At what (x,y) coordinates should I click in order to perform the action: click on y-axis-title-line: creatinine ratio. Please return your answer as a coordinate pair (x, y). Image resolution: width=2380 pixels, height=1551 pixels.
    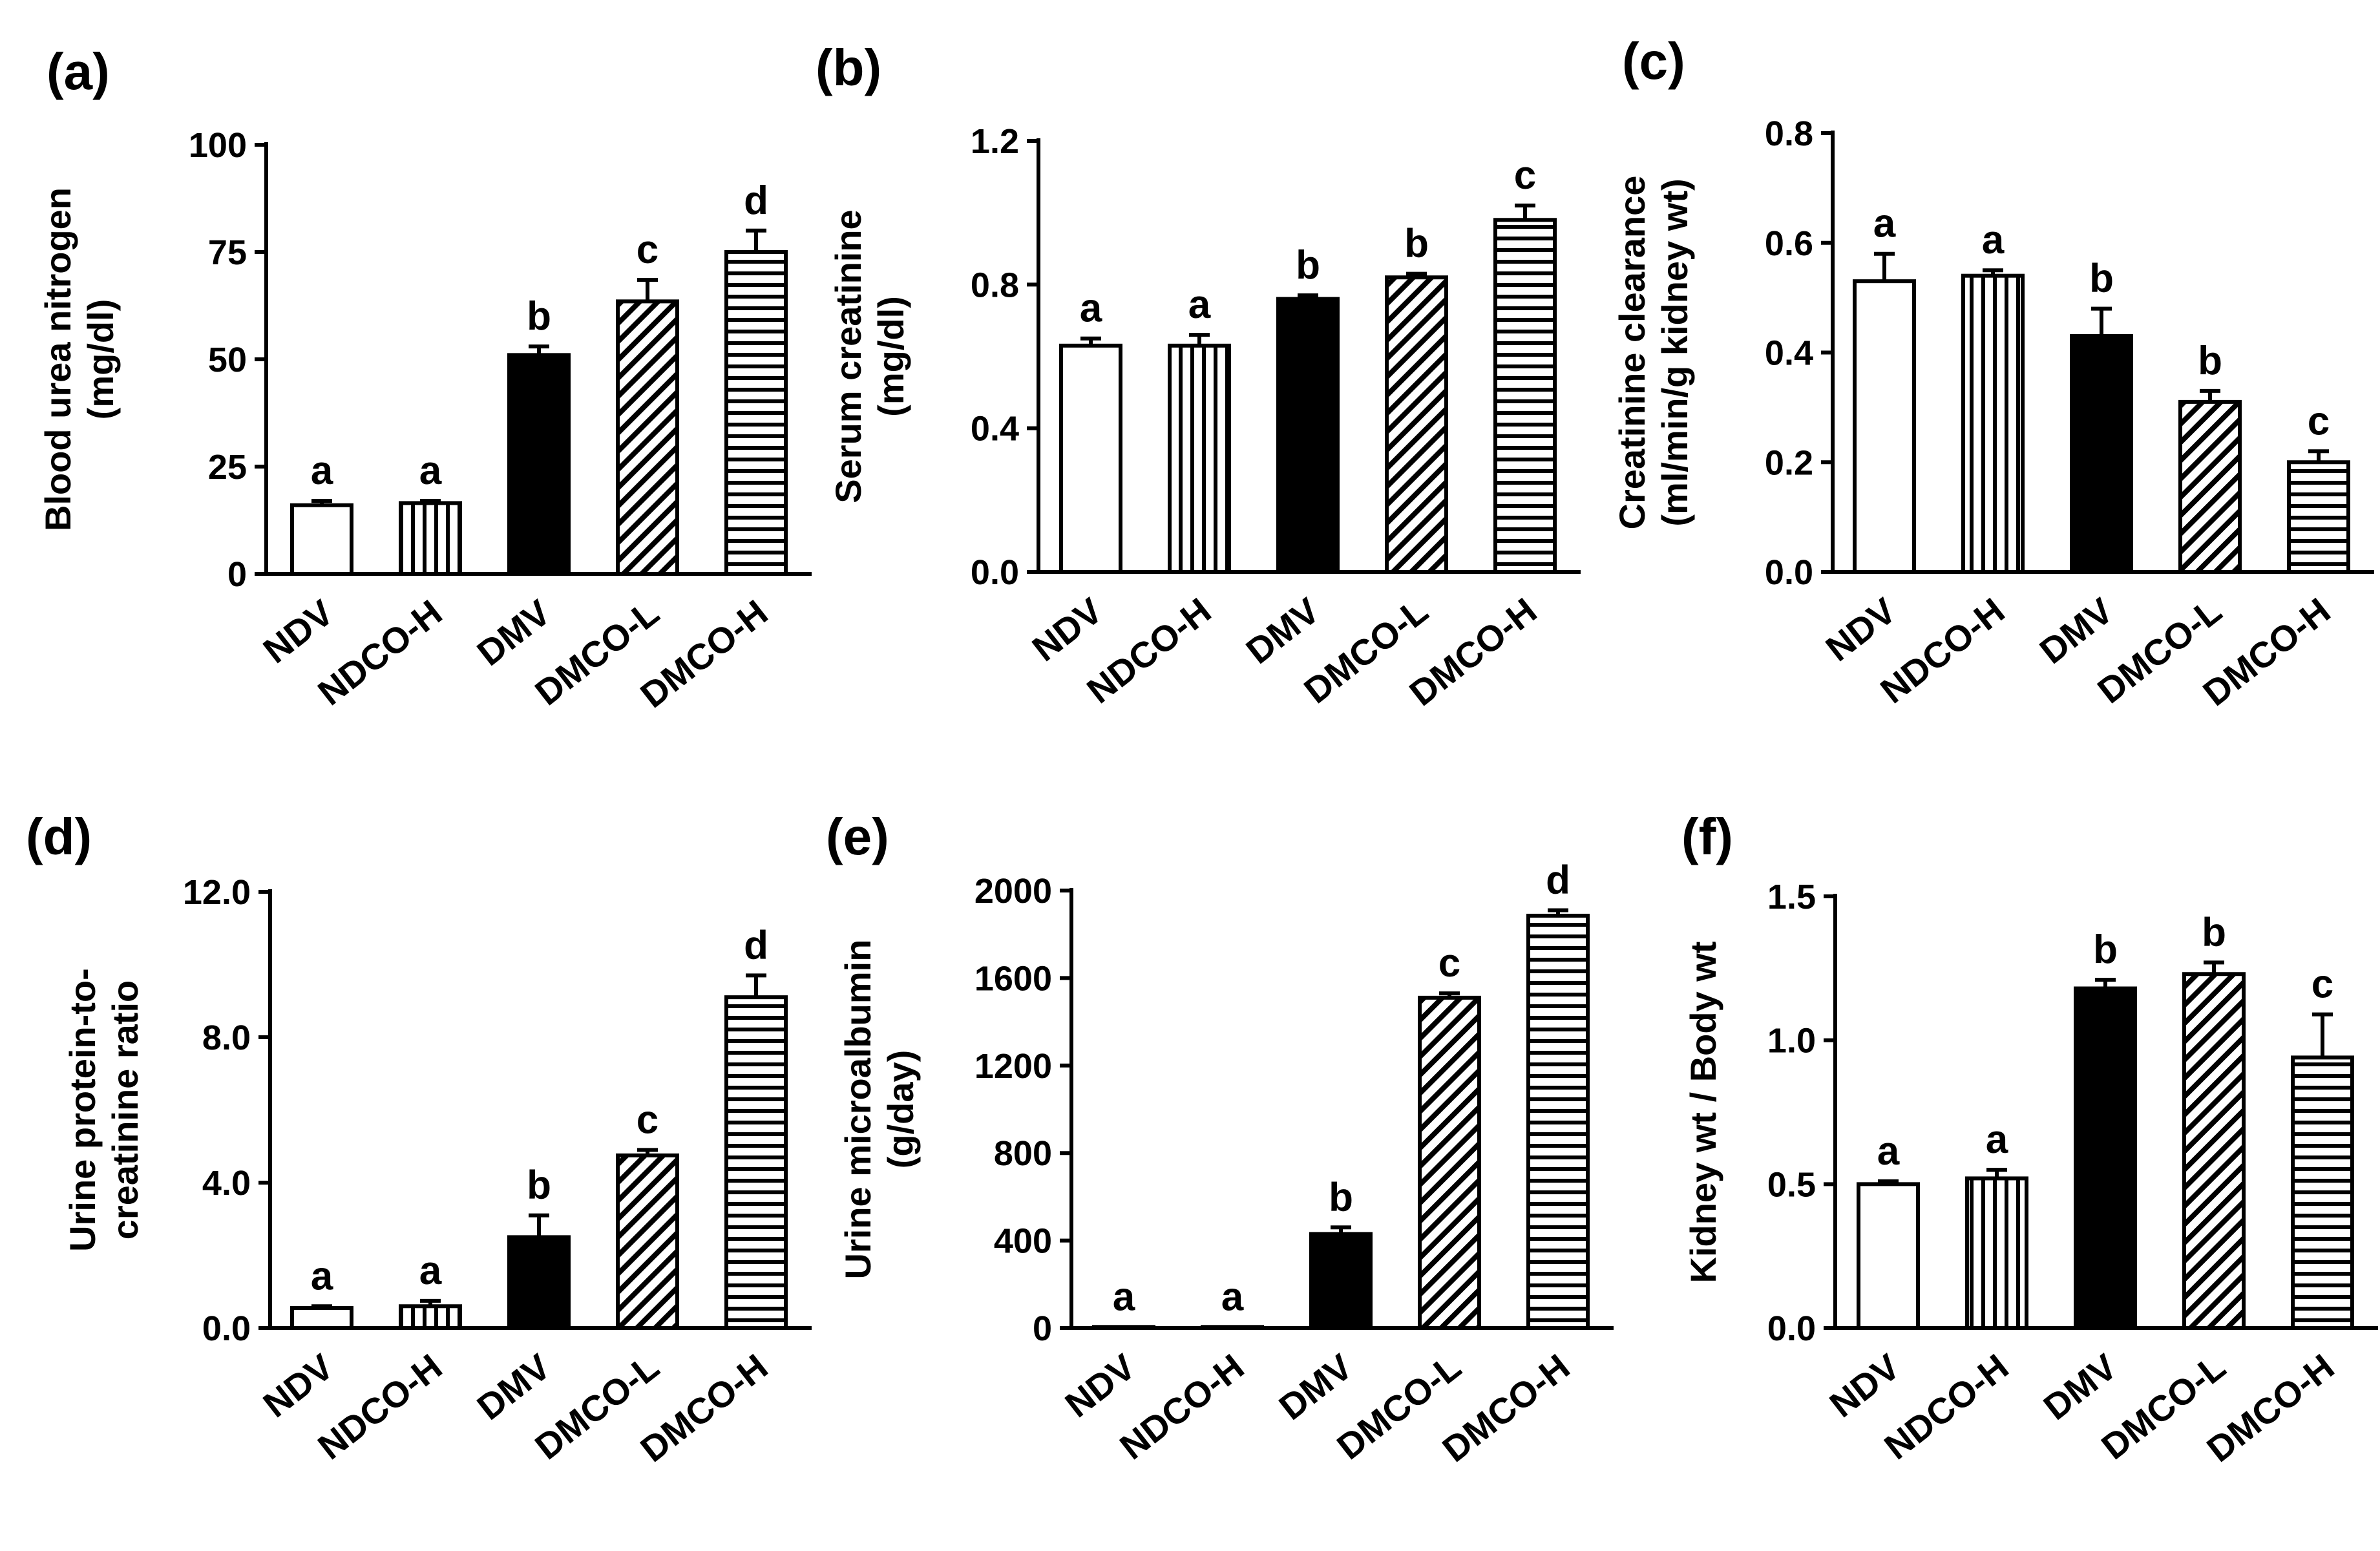
    Looking at the image, I should click on (125, 1110).